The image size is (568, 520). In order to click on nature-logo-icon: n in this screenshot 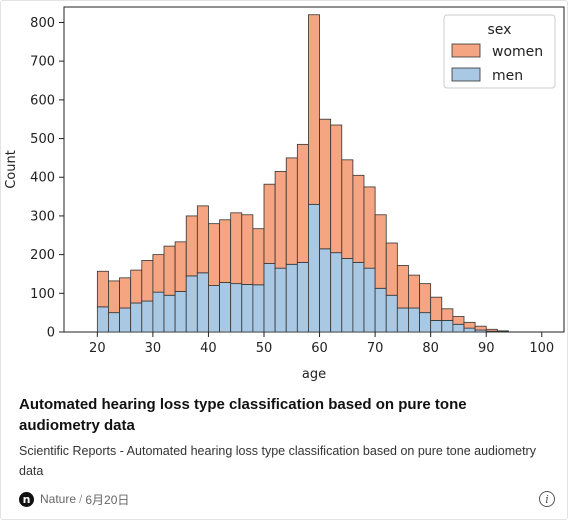, I will do `click(26, 499)`.